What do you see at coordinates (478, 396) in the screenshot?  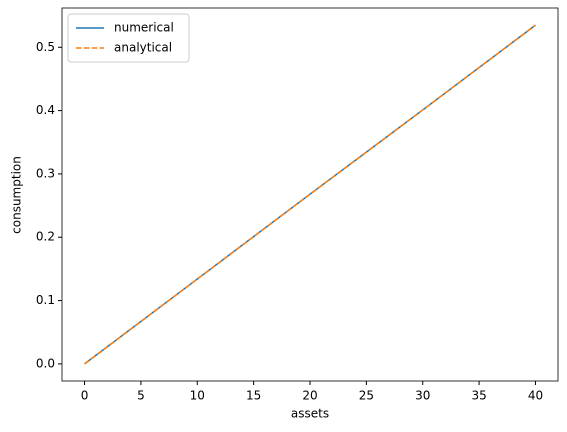 I see `x-tick-label: 35` at bounding box center [478, 396].